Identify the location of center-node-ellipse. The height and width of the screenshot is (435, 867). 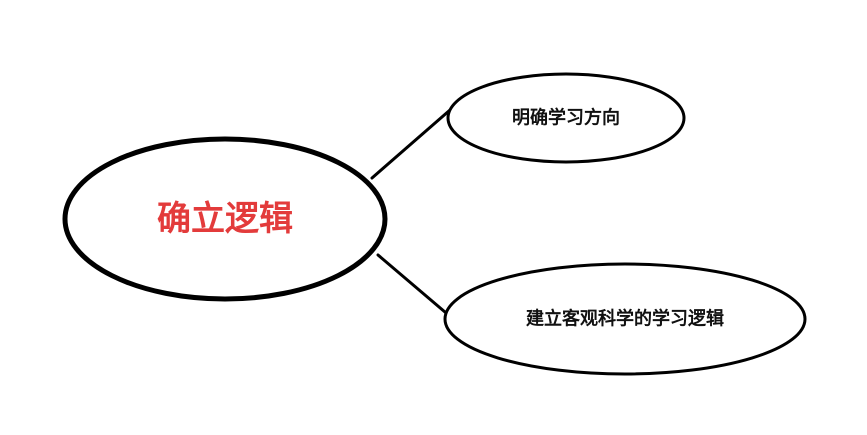
(225, 219).